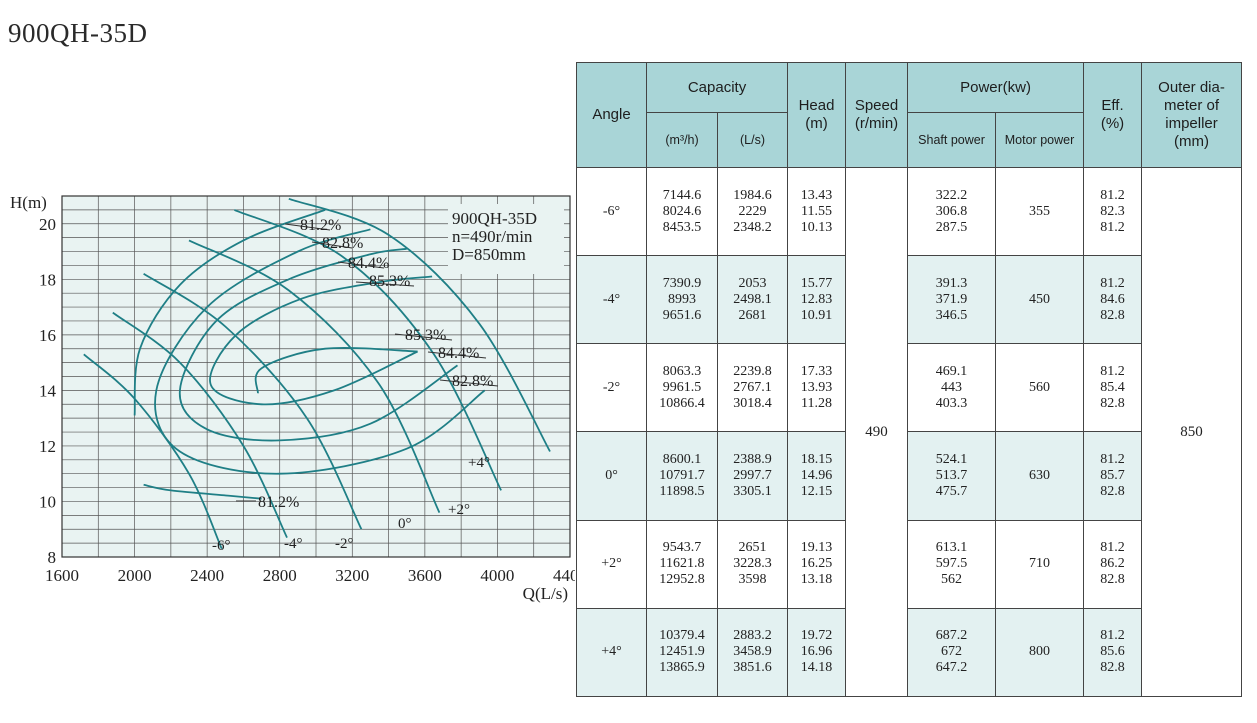 This screenshot has width=1257, height=723. Describe the element at coordinates (717, 87) in the screenshot. I see `capacity-header: Capacity` at that location.